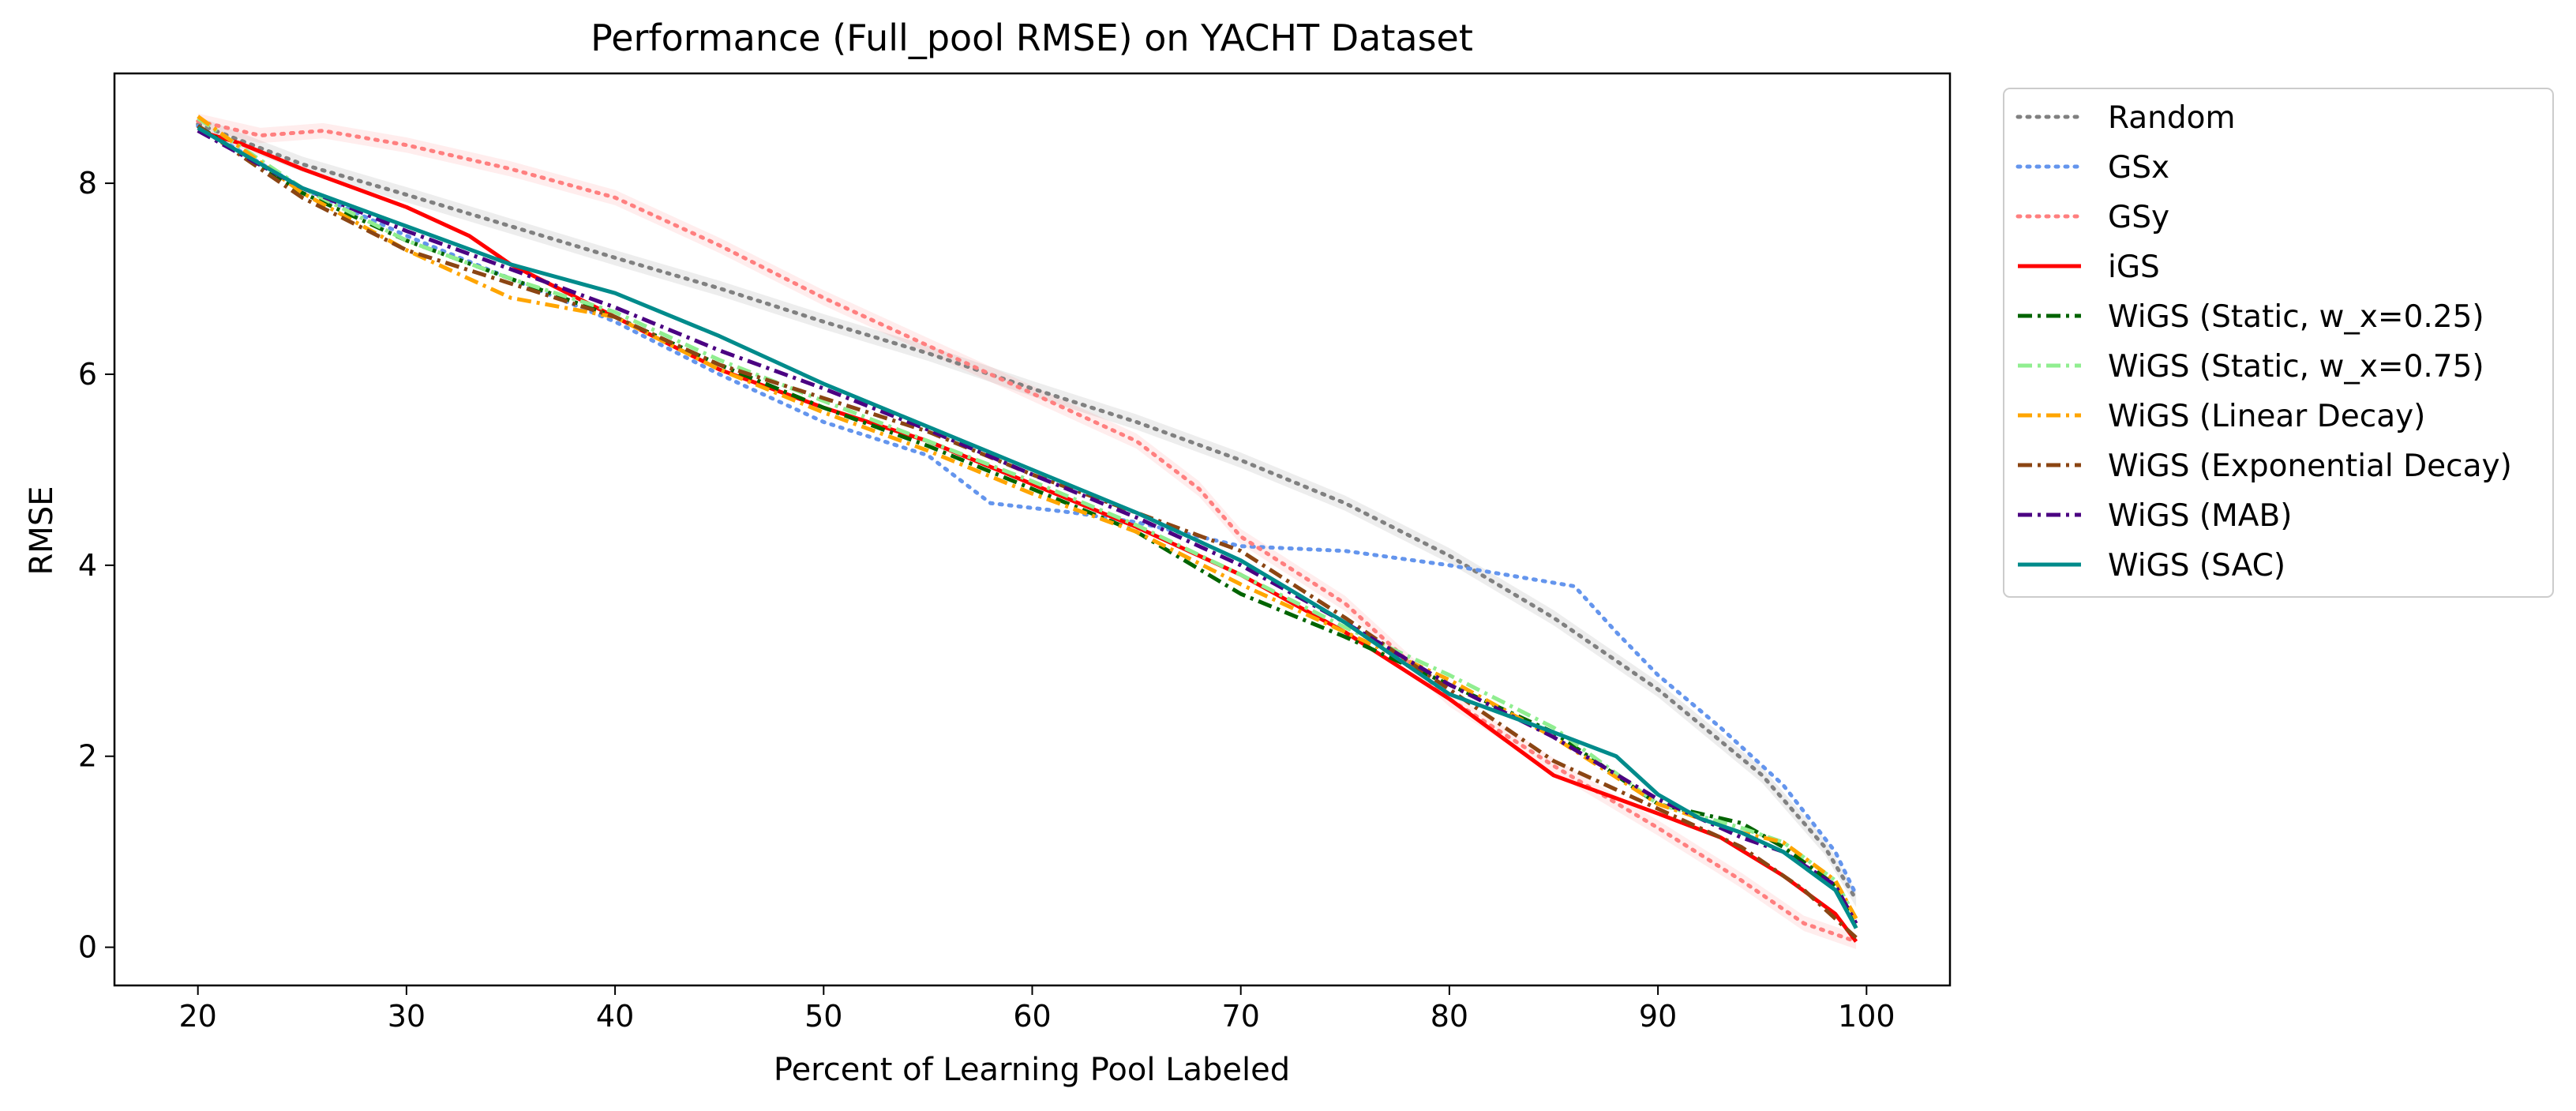 This screenshot has width=2576, height=1111. Describe the element at coordinates (2171, 118) in the screenshot. I see `legend-label-random: Random` at that location.